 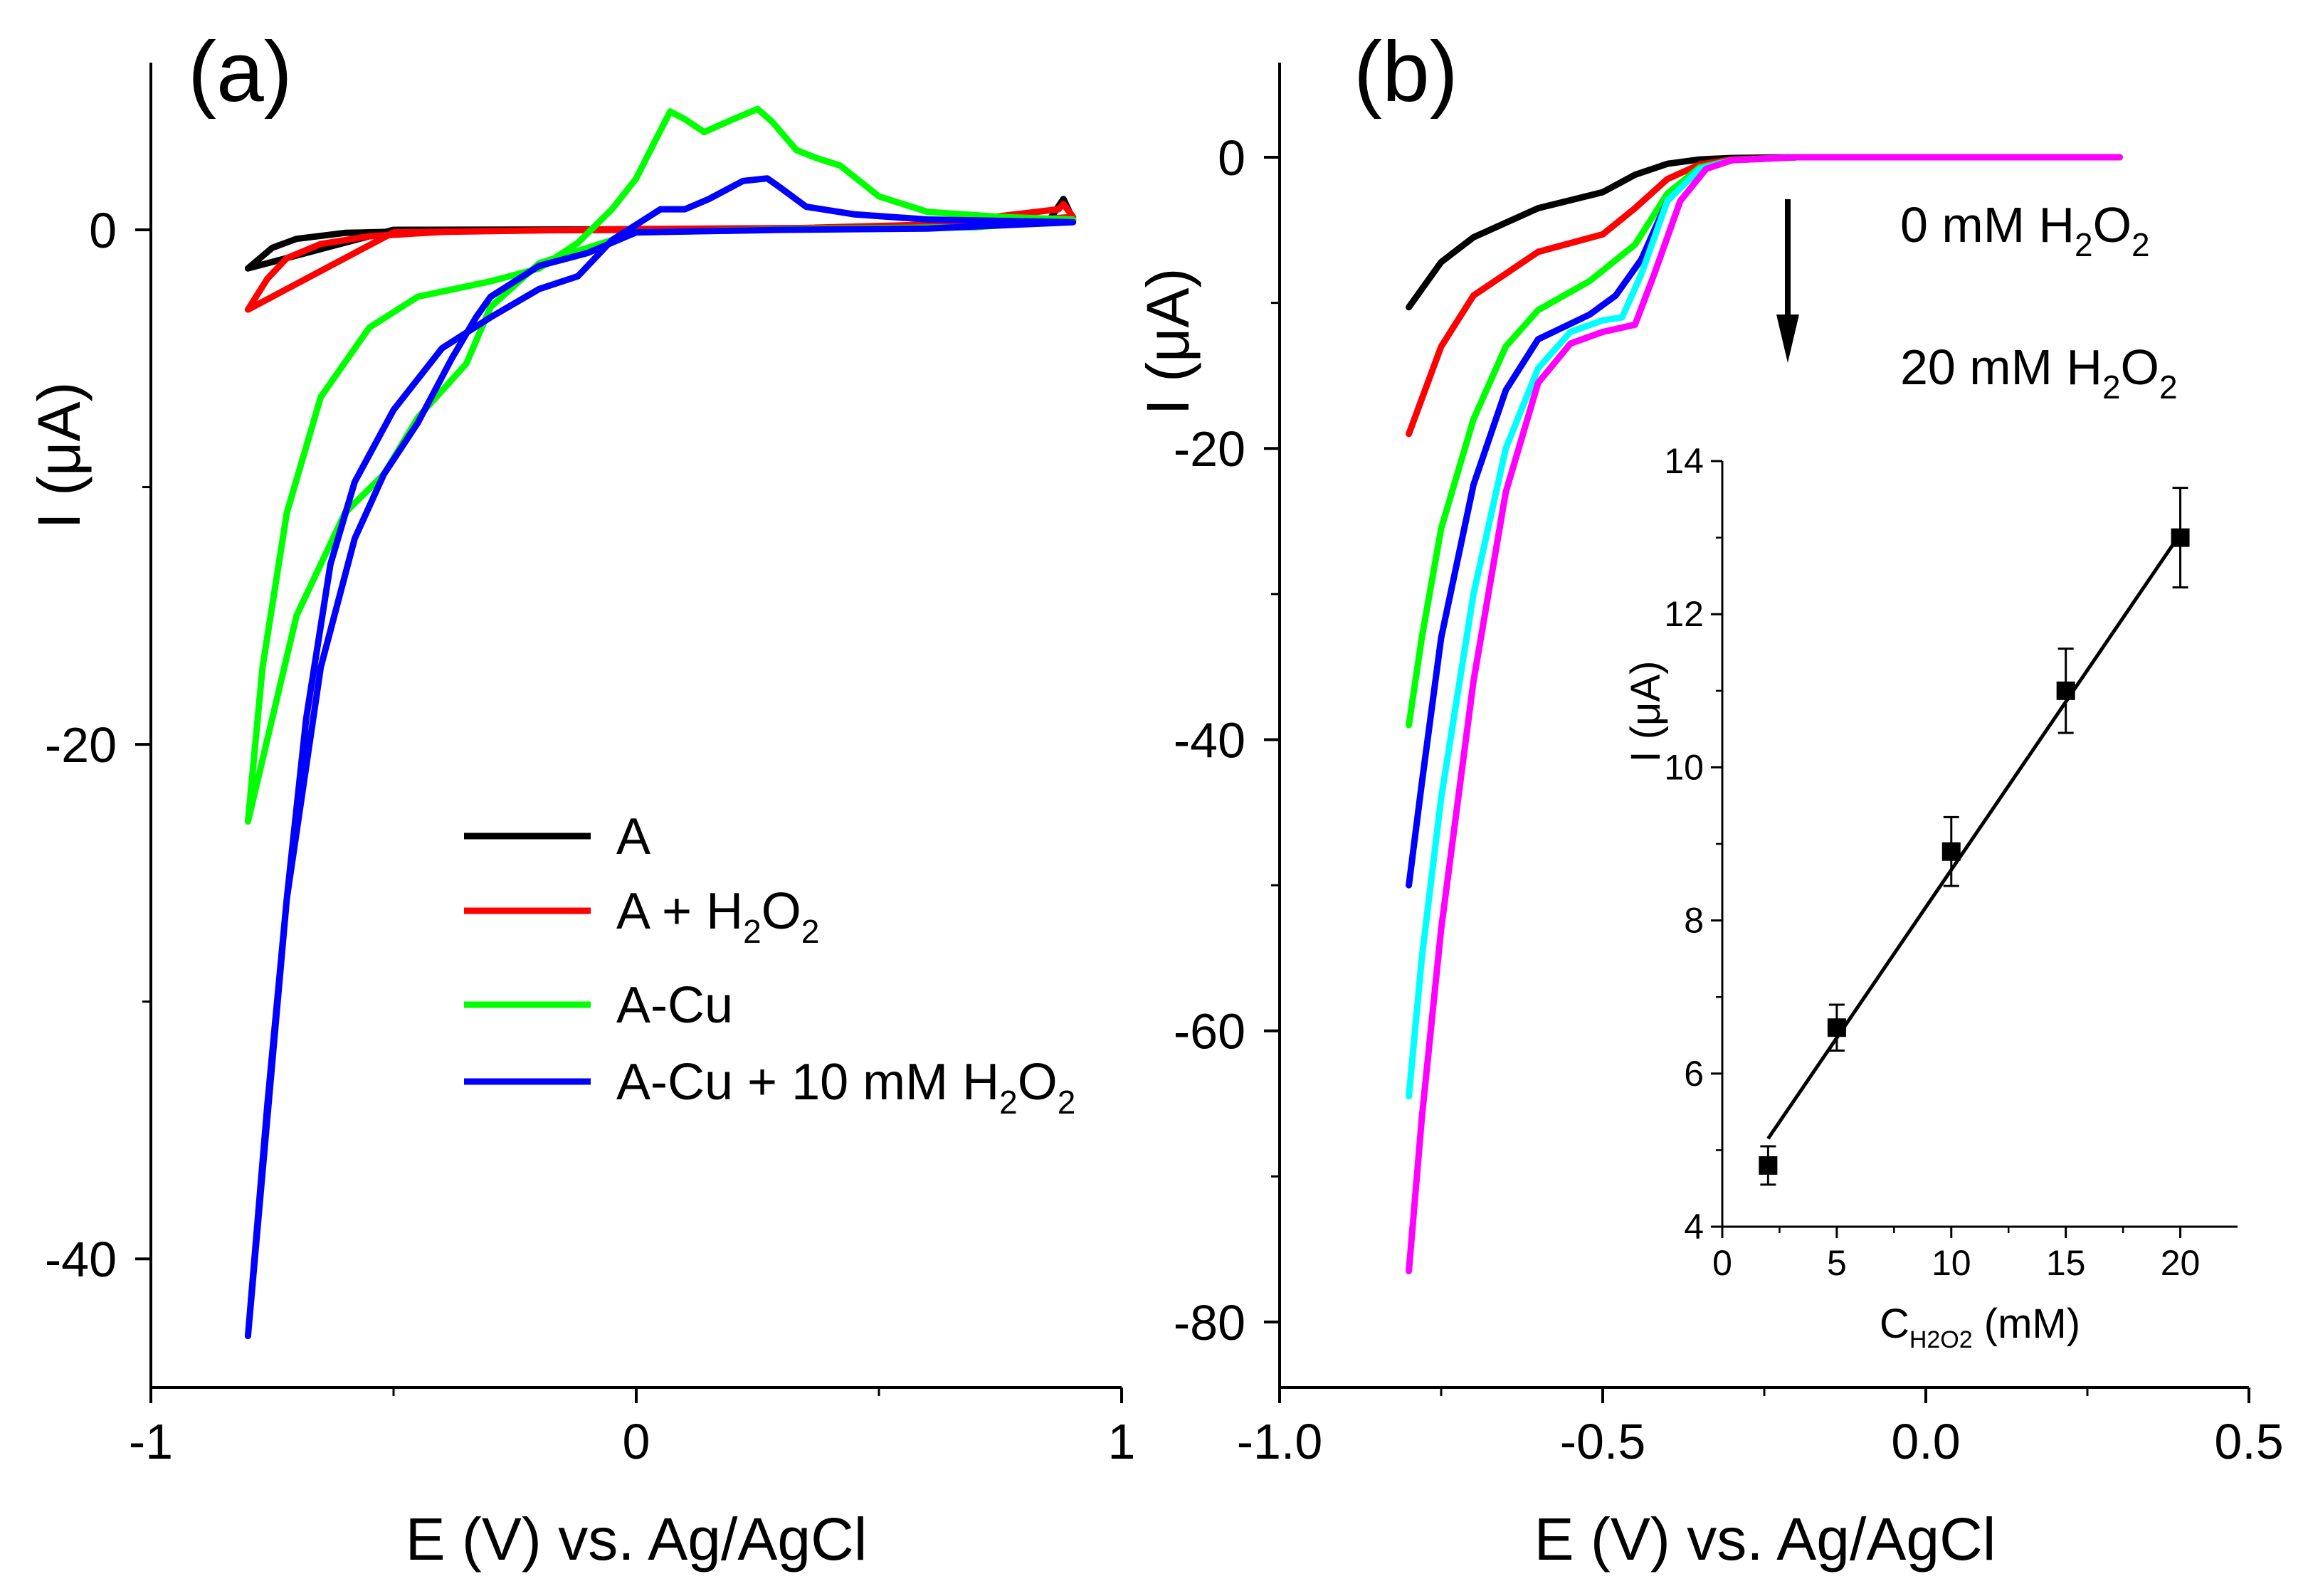 I want to click on x-ticks-a: -1 0 1, so click(x=632, y=1429).